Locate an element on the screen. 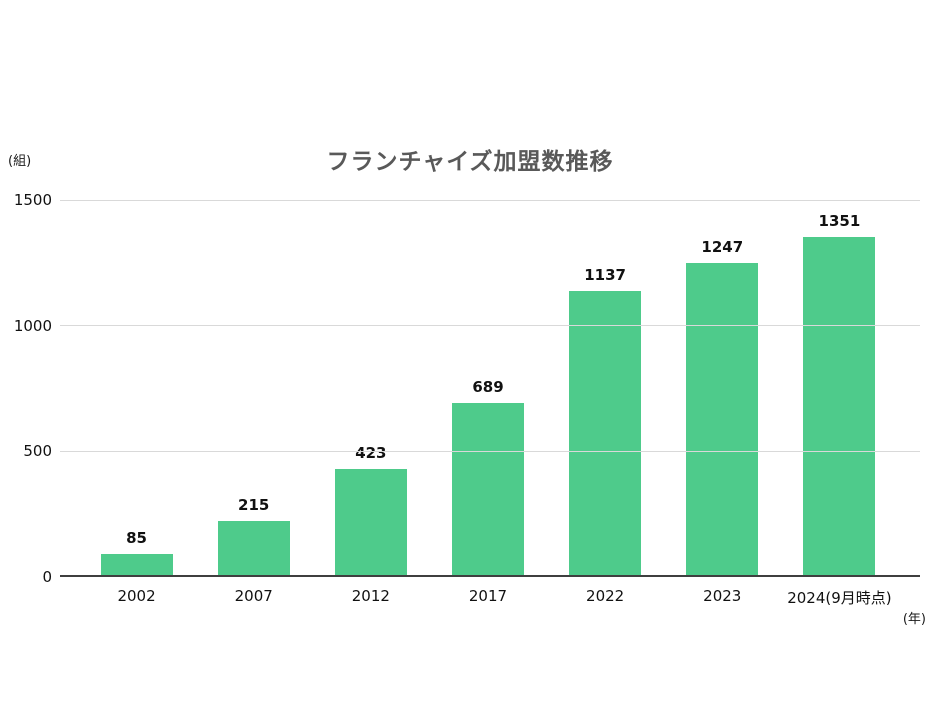 This screenshot has height=705, width=940. x-tick-label: 2024(9月時点) is located at coordinates (839, 598).